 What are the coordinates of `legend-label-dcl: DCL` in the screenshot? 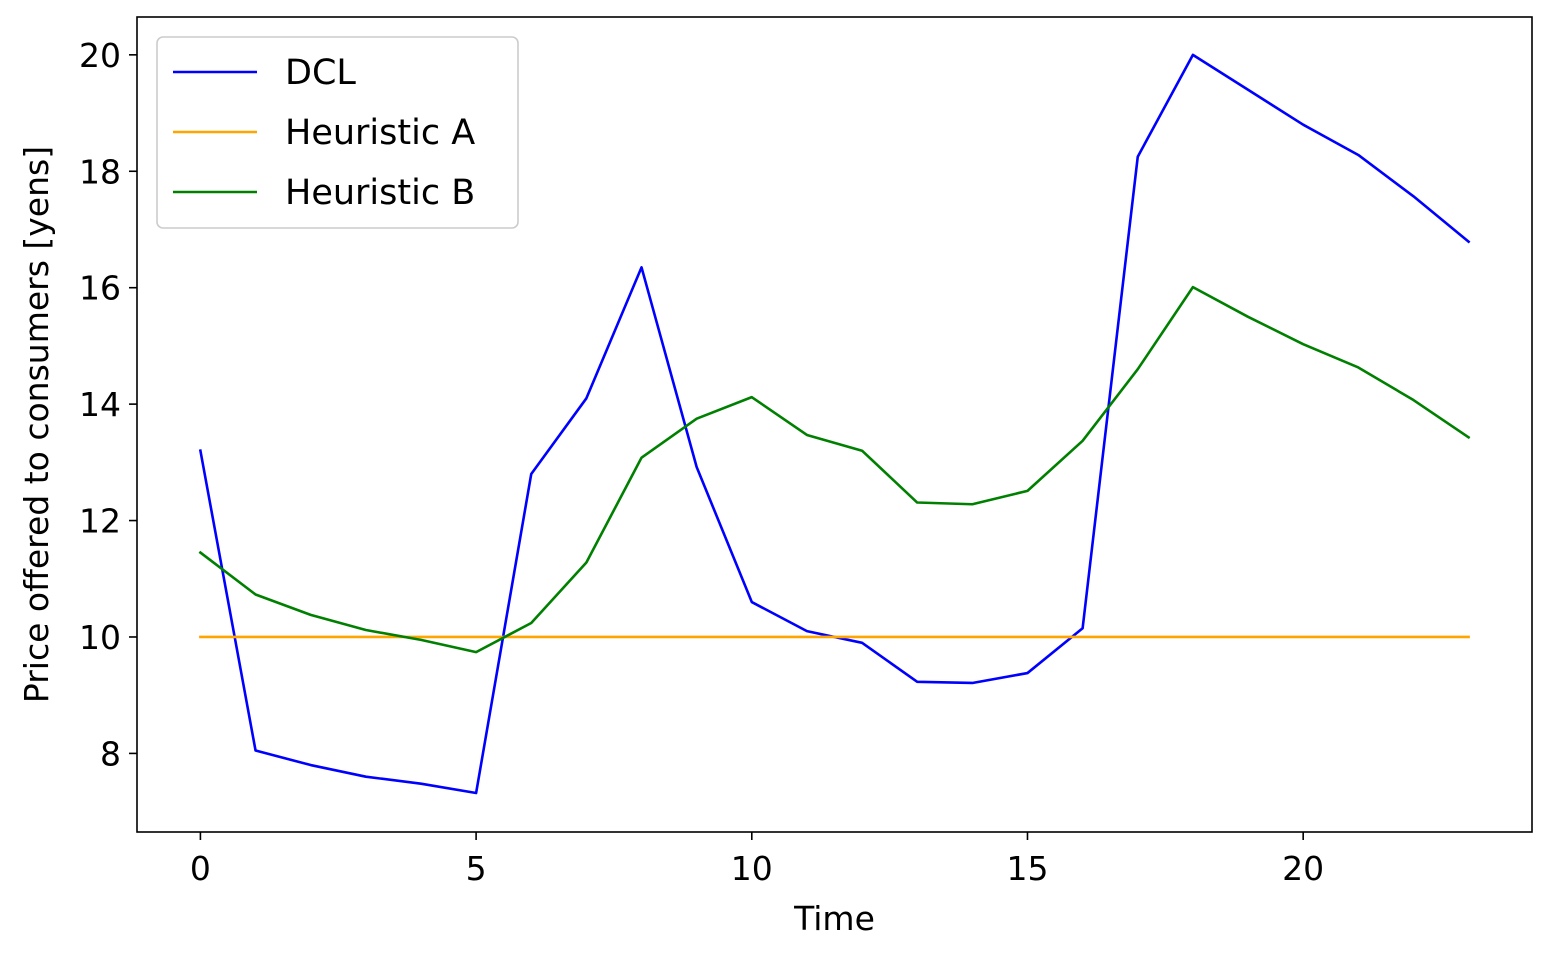 It's located at (320, 73).